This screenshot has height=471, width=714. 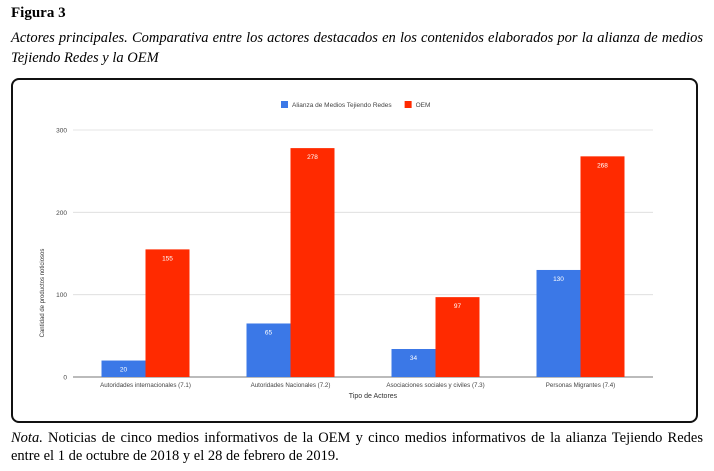 What do you see at coordinates (269, 332) in the screenshot?
I see `data-label: 65` at bounding box center [269, 332].